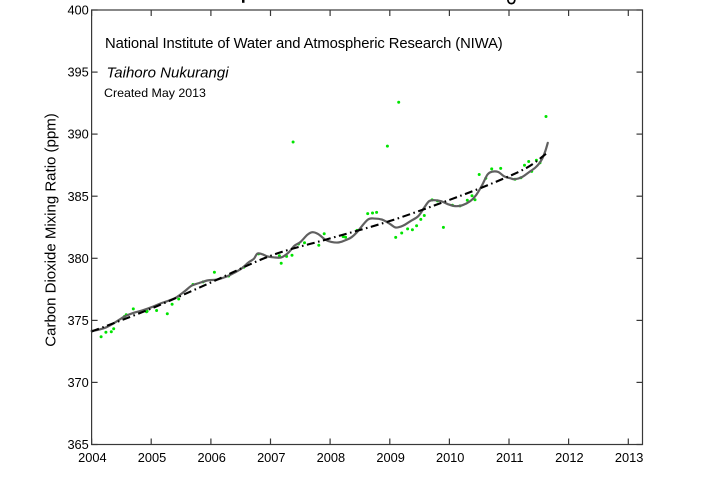 The image size is (710, 478). I want to click on svg-text: Taihoro Nukurangi, so click(168, 72).